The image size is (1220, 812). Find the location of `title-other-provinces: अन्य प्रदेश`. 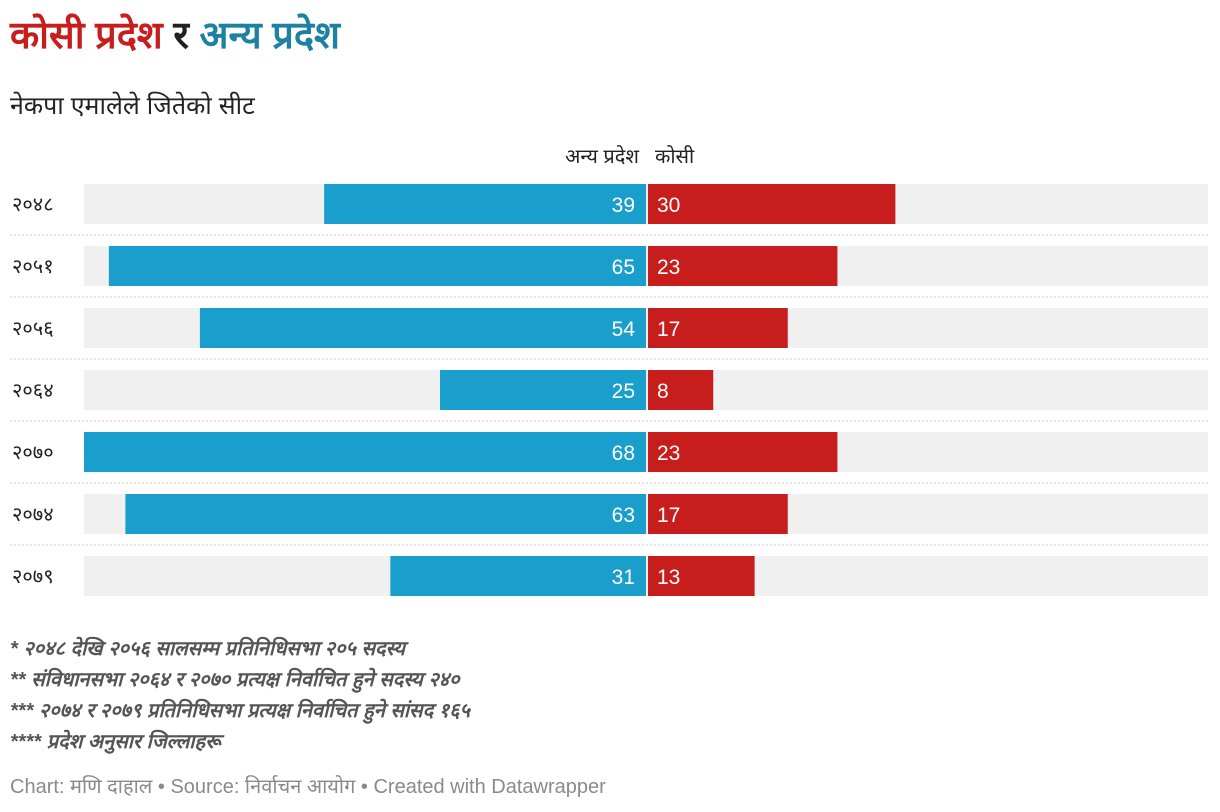

title-other-provinces: अन्य प्रदेश is located at coordinates (269, 36).